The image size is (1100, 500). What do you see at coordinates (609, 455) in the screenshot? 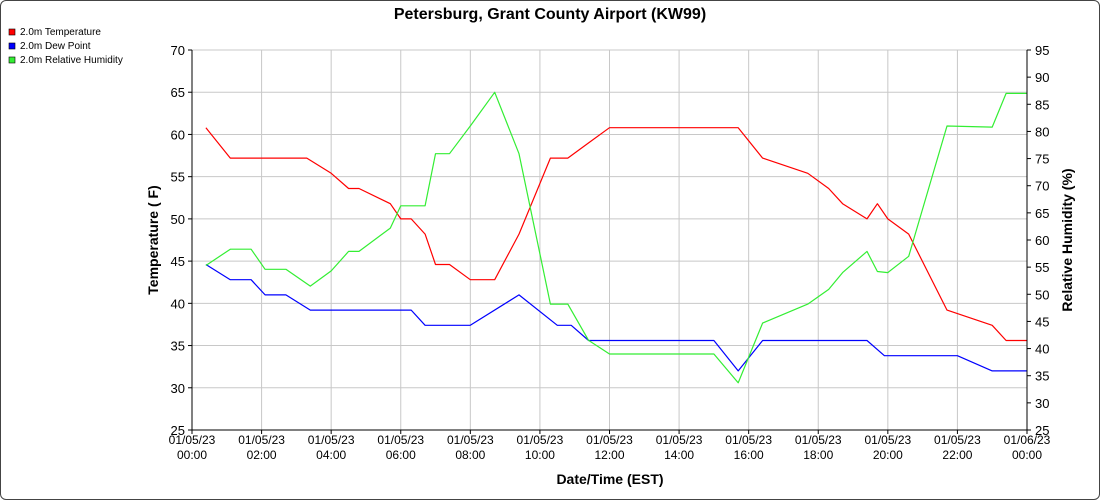
I see `x-tick-time: 12:00` at bounding box center [609, 455].